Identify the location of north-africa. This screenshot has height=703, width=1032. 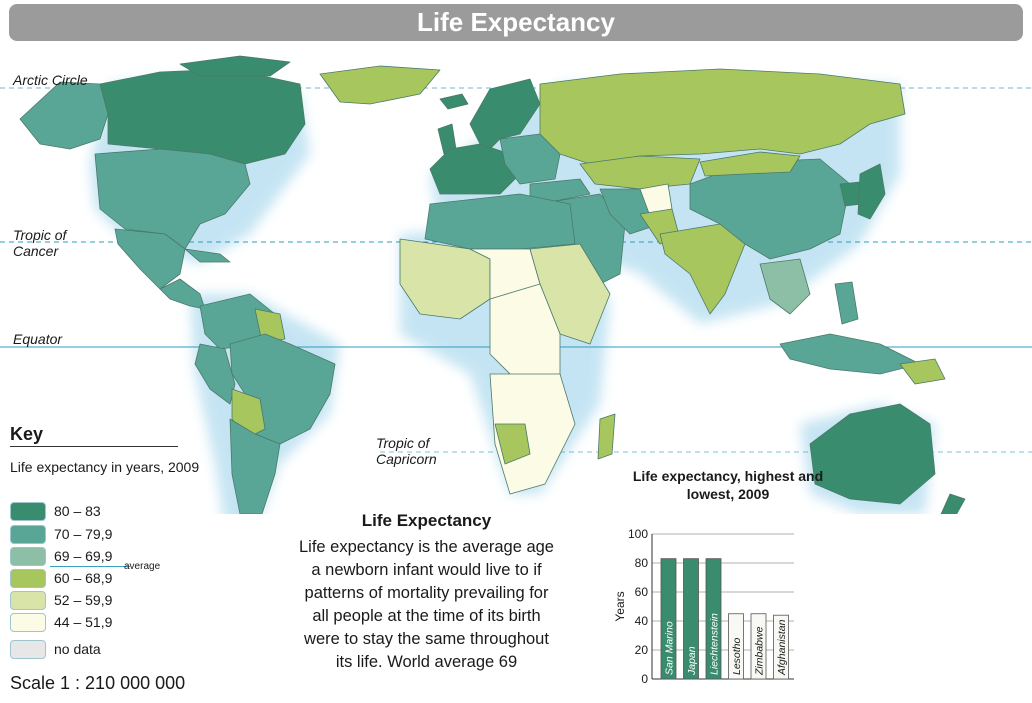
(500, 221).